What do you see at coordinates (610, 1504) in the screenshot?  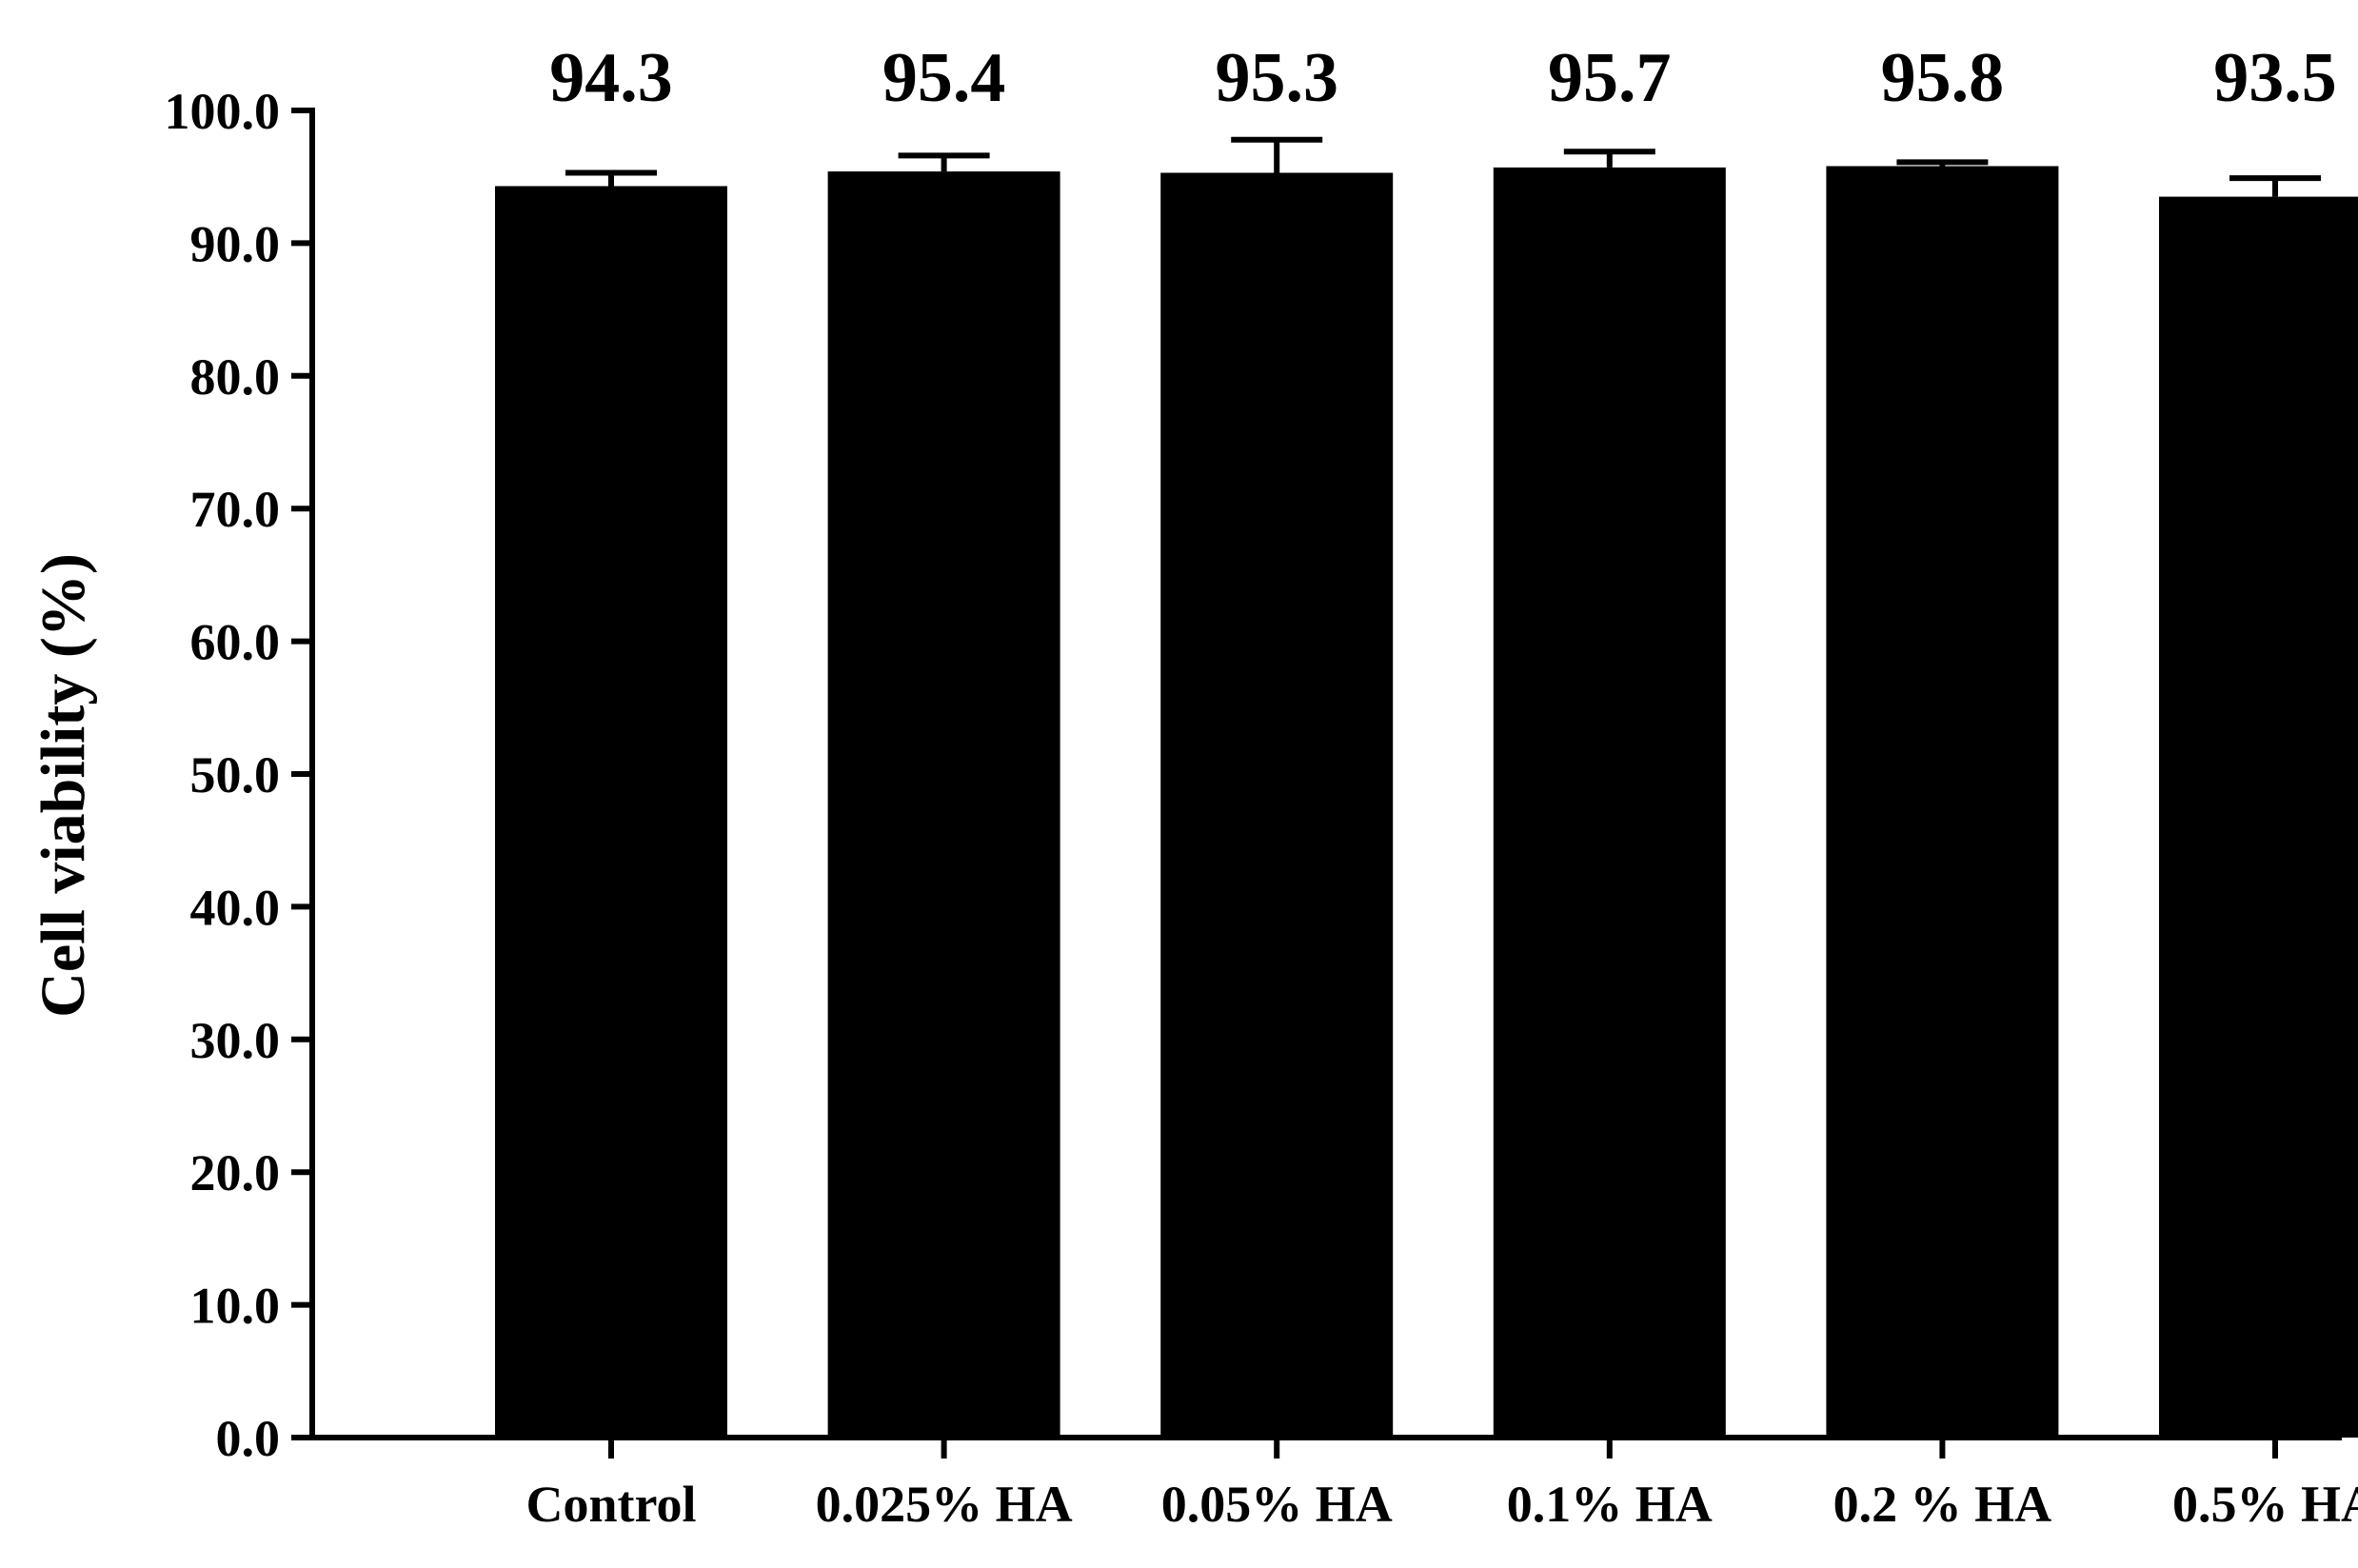 I see `x-tick-label: Control` at bounding box center [610, 1504].